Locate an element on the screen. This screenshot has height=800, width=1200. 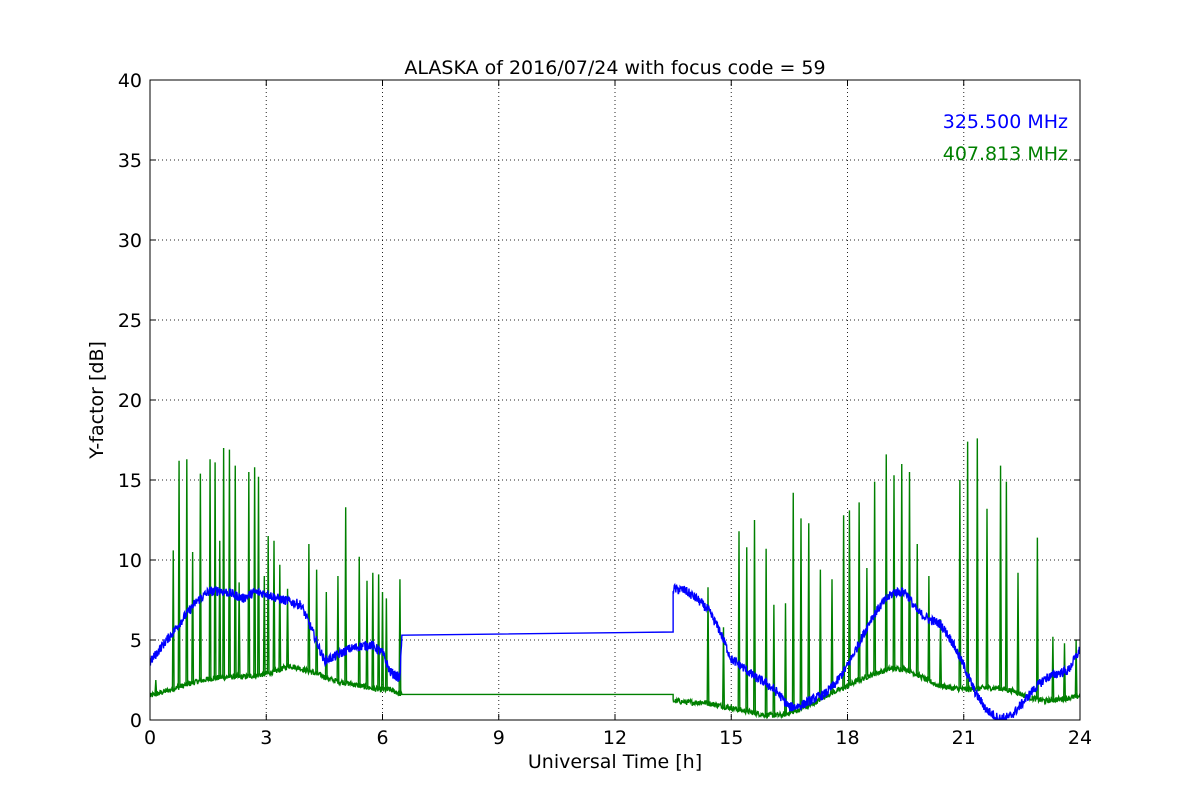
y-tick-label: 35 is located at coordinates (130, 161).